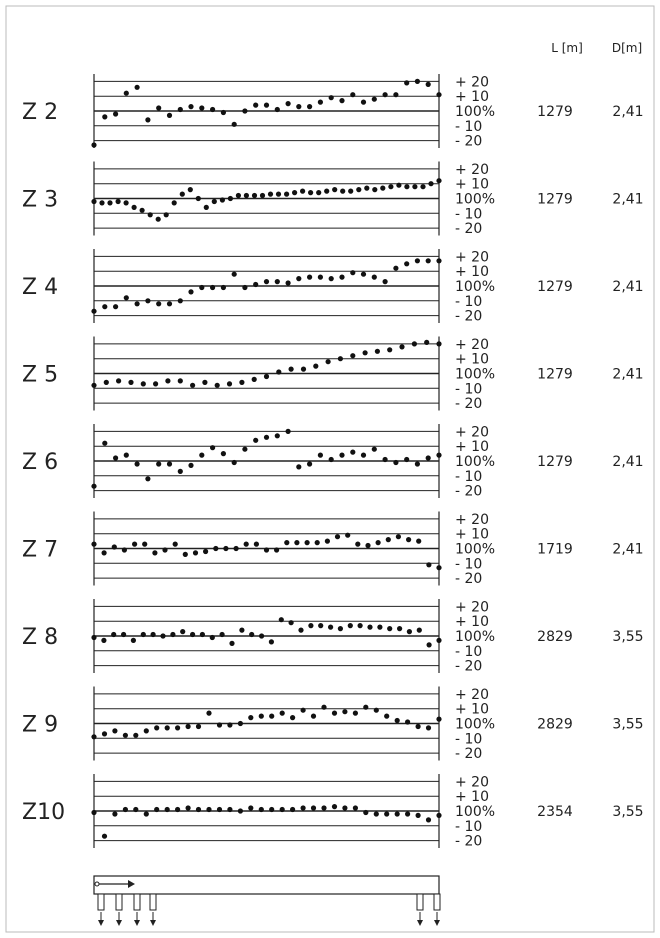 This screenshot has width=660, height=938. Describe the element at coordinates (40, 550) in the screenshot. I see `row-label: Z 7` at that location.